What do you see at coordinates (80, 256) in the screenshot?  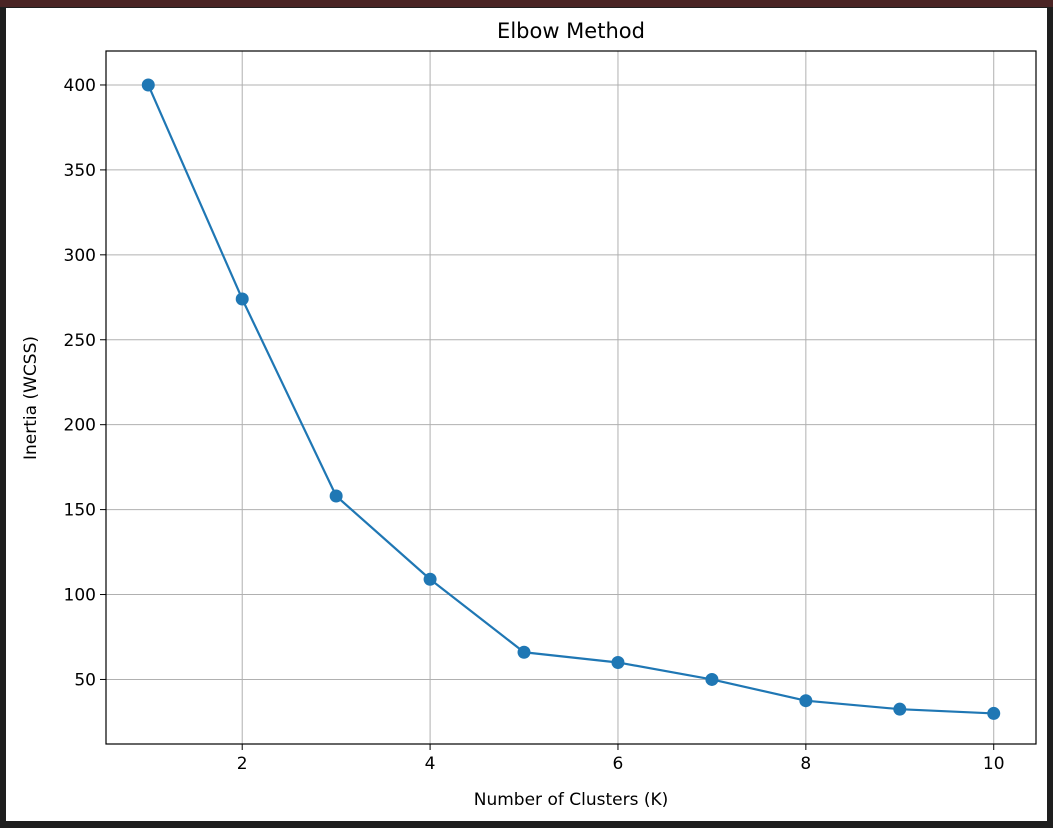 I see `y-tick-label: 300` at bounding box center [80, 256].